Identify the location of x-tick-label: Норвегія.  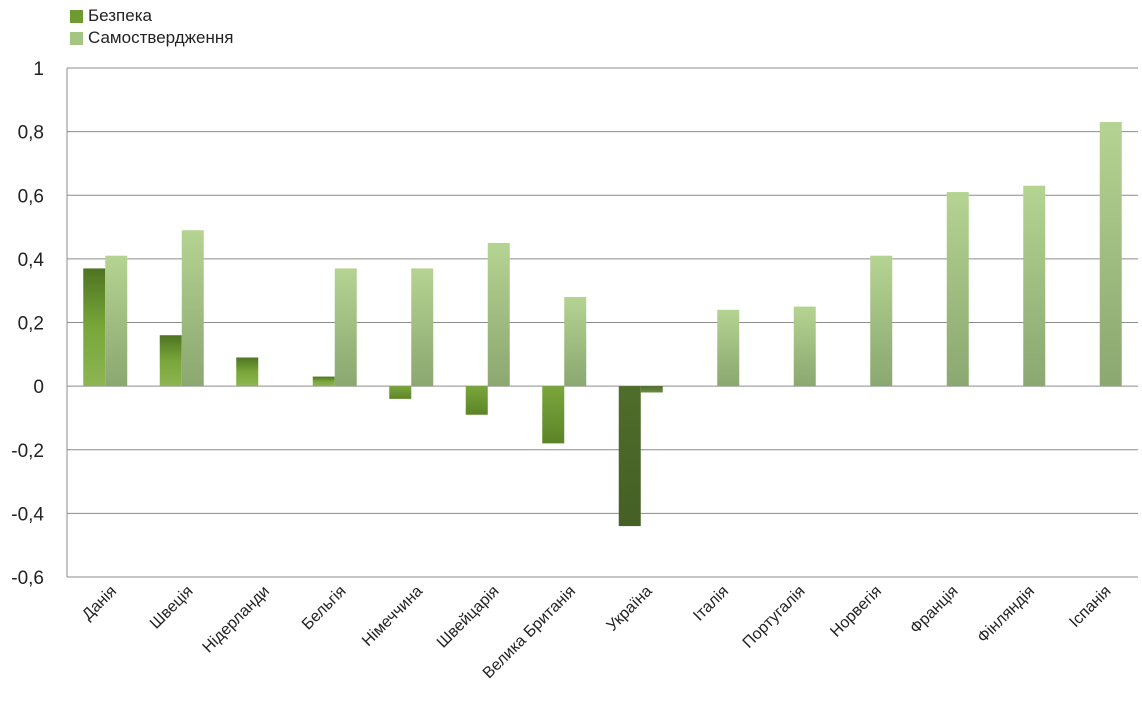
(856, 612).